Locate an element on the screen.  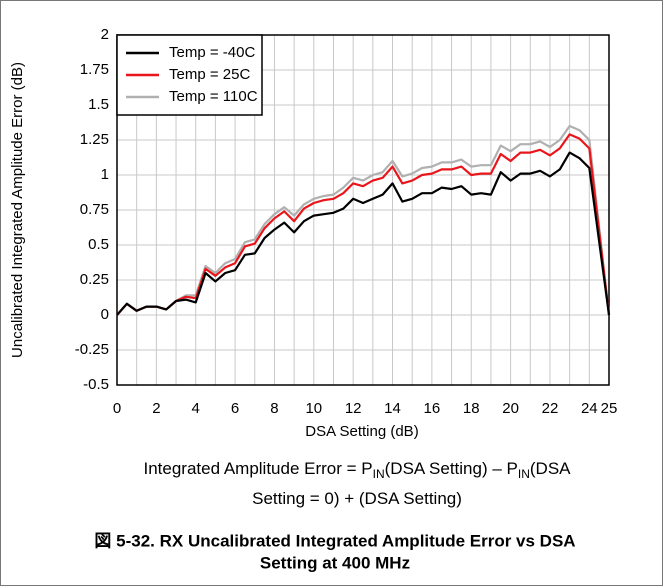
y-tick-label: 0.25 is located at coordinates (94, 279).